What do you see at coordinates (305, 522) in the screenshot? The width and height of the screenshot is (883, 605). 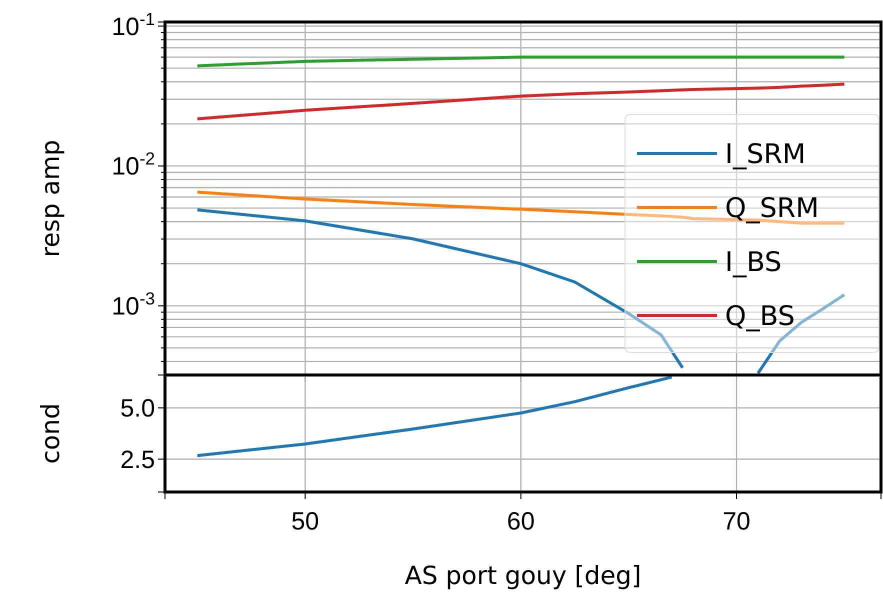 I see `x-tick-label: 50` at bounding box center [305, 522].